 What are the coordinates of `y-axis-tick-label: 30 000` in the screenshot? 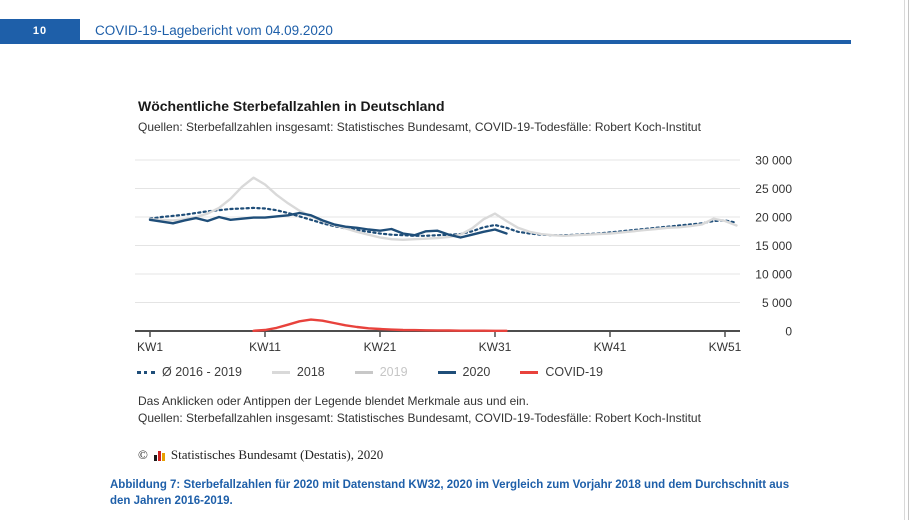 It's located at (773, 161).